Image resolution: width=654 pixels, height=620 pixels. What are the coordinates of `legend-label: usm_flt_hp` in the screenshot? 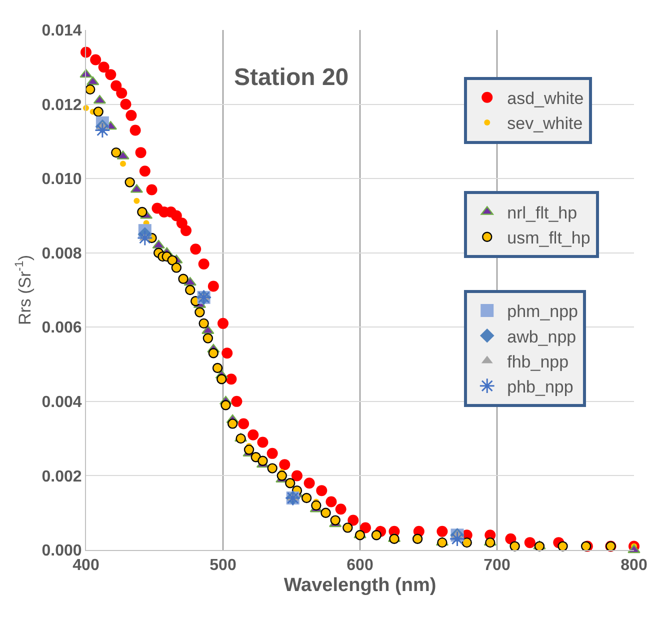 It's located at (548, 238).